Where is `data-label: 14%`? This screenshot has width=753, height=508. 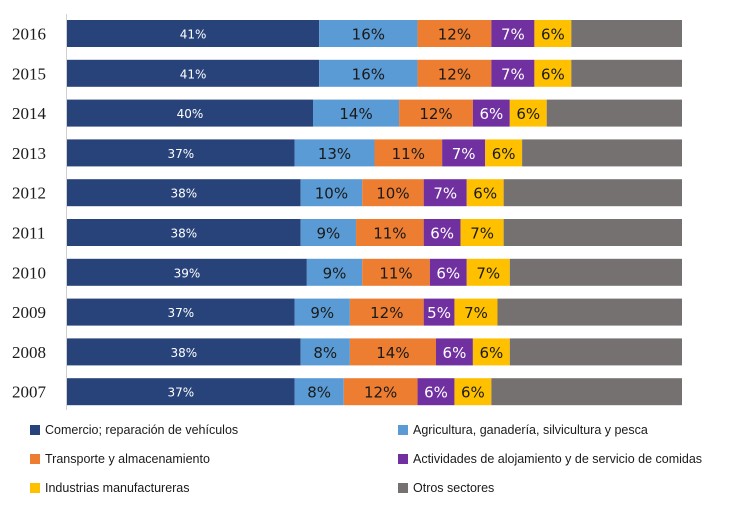 data-label: 14% is located at coordinates (392, 353).